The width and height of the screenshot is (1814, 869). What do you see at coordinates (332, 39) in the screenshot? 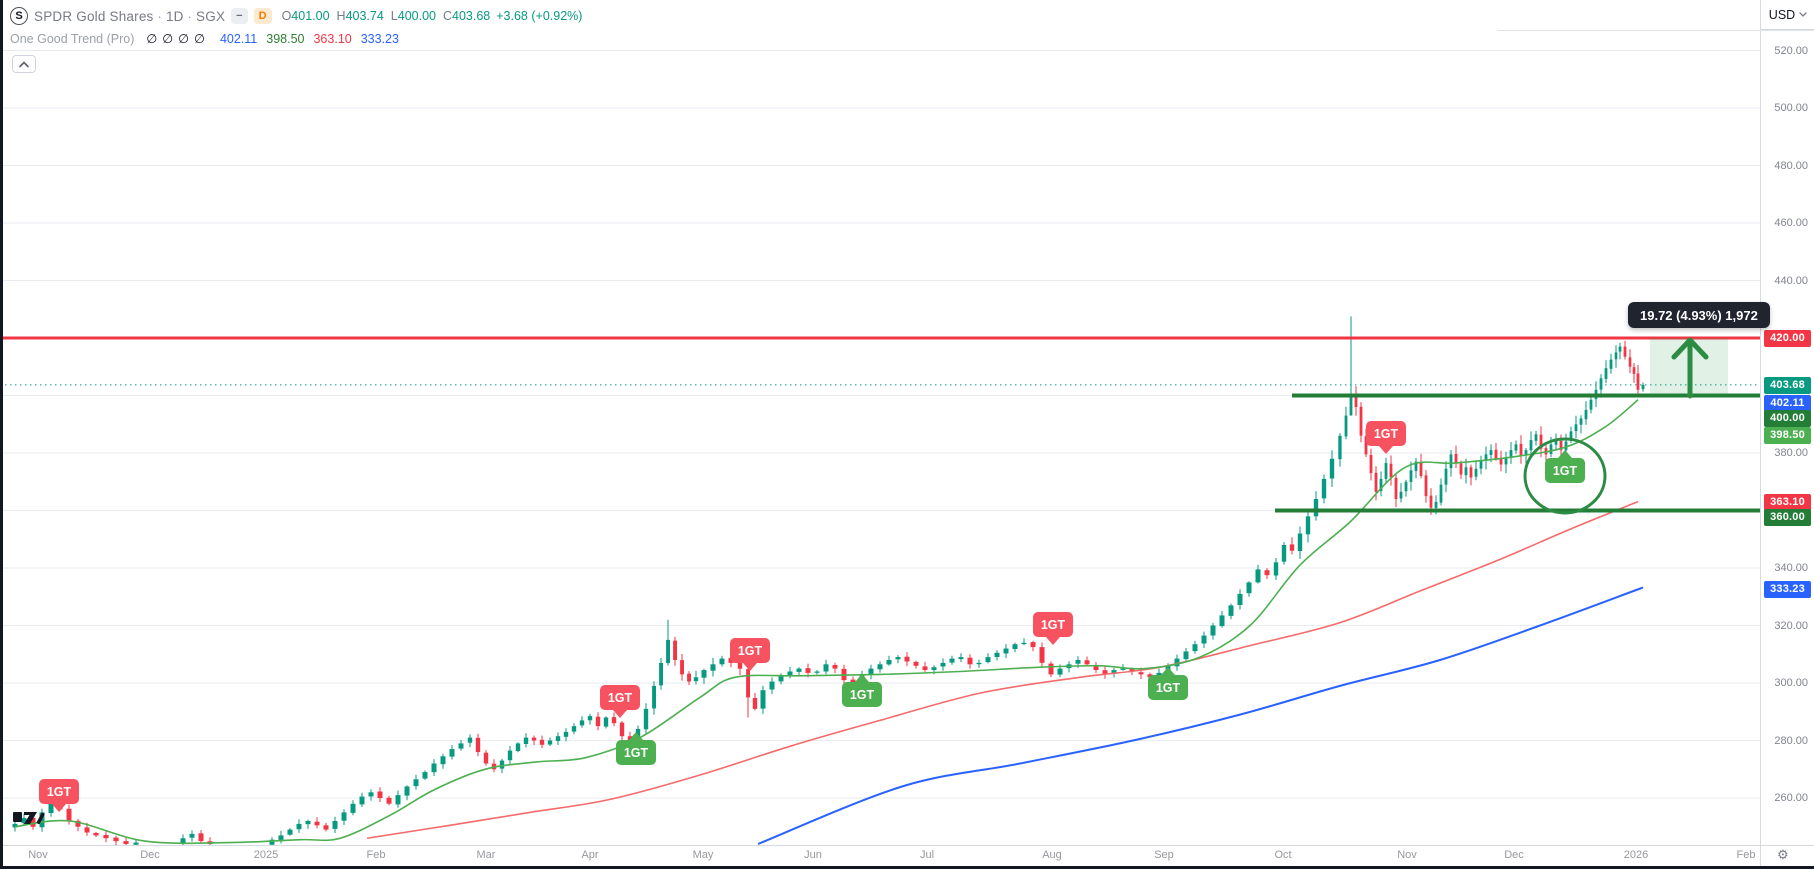
I see `indicator-value: 363.10` at bounding box center [332, 39].